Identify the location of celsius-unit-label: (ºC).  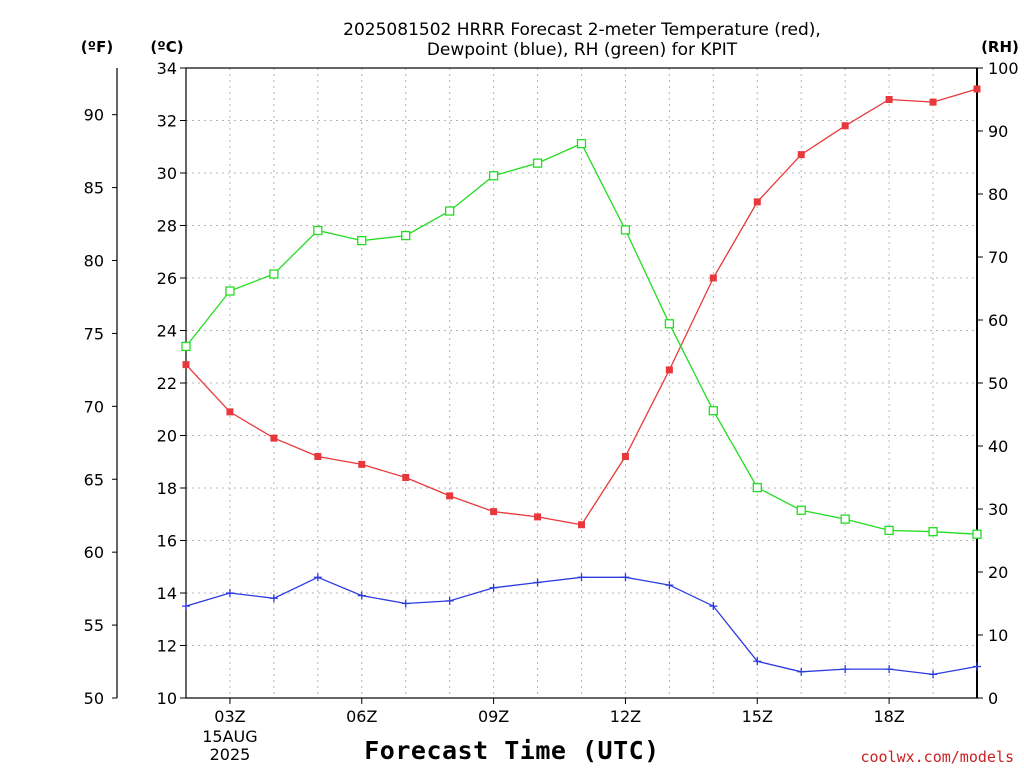
(166, 47).